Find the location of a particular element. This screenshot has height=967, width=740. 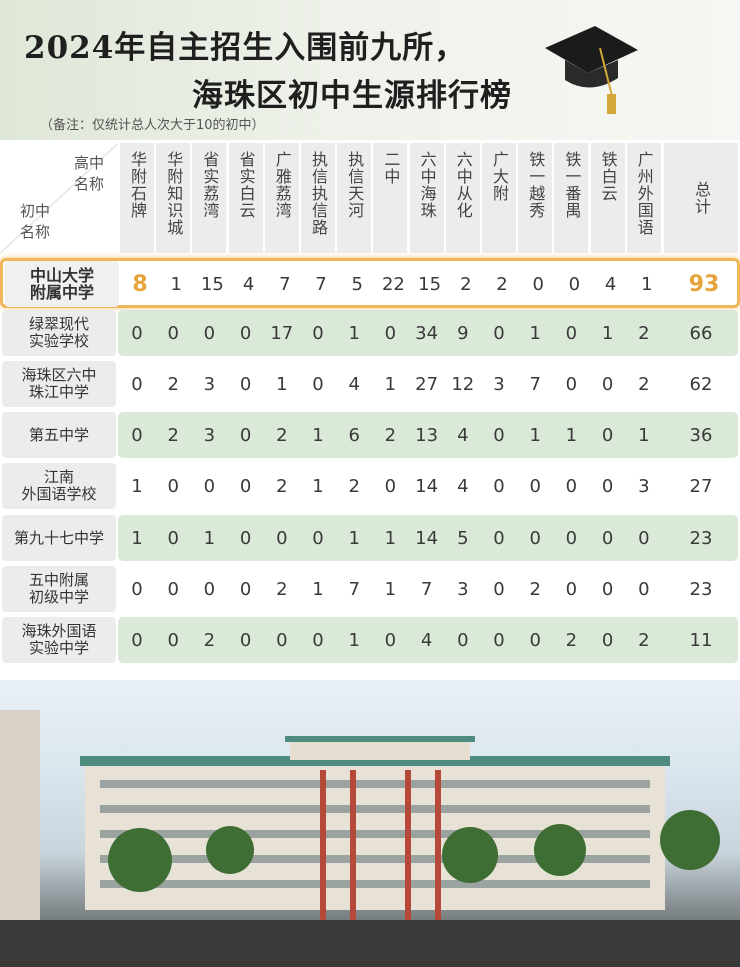

value-cell: 22 is located at coordinates (393, 284).